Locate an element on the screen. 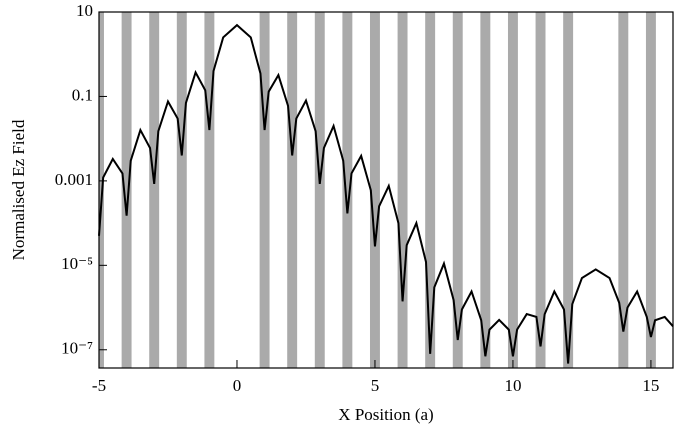  x-axis-label: X Position (a) is located at coordinates (385, 414).